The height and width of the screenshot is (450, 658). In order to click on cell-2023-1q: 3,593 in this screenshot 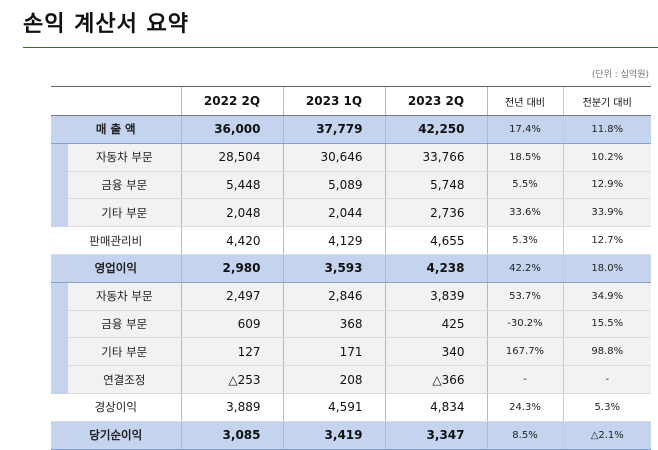, I will do `click(333, 268)`.